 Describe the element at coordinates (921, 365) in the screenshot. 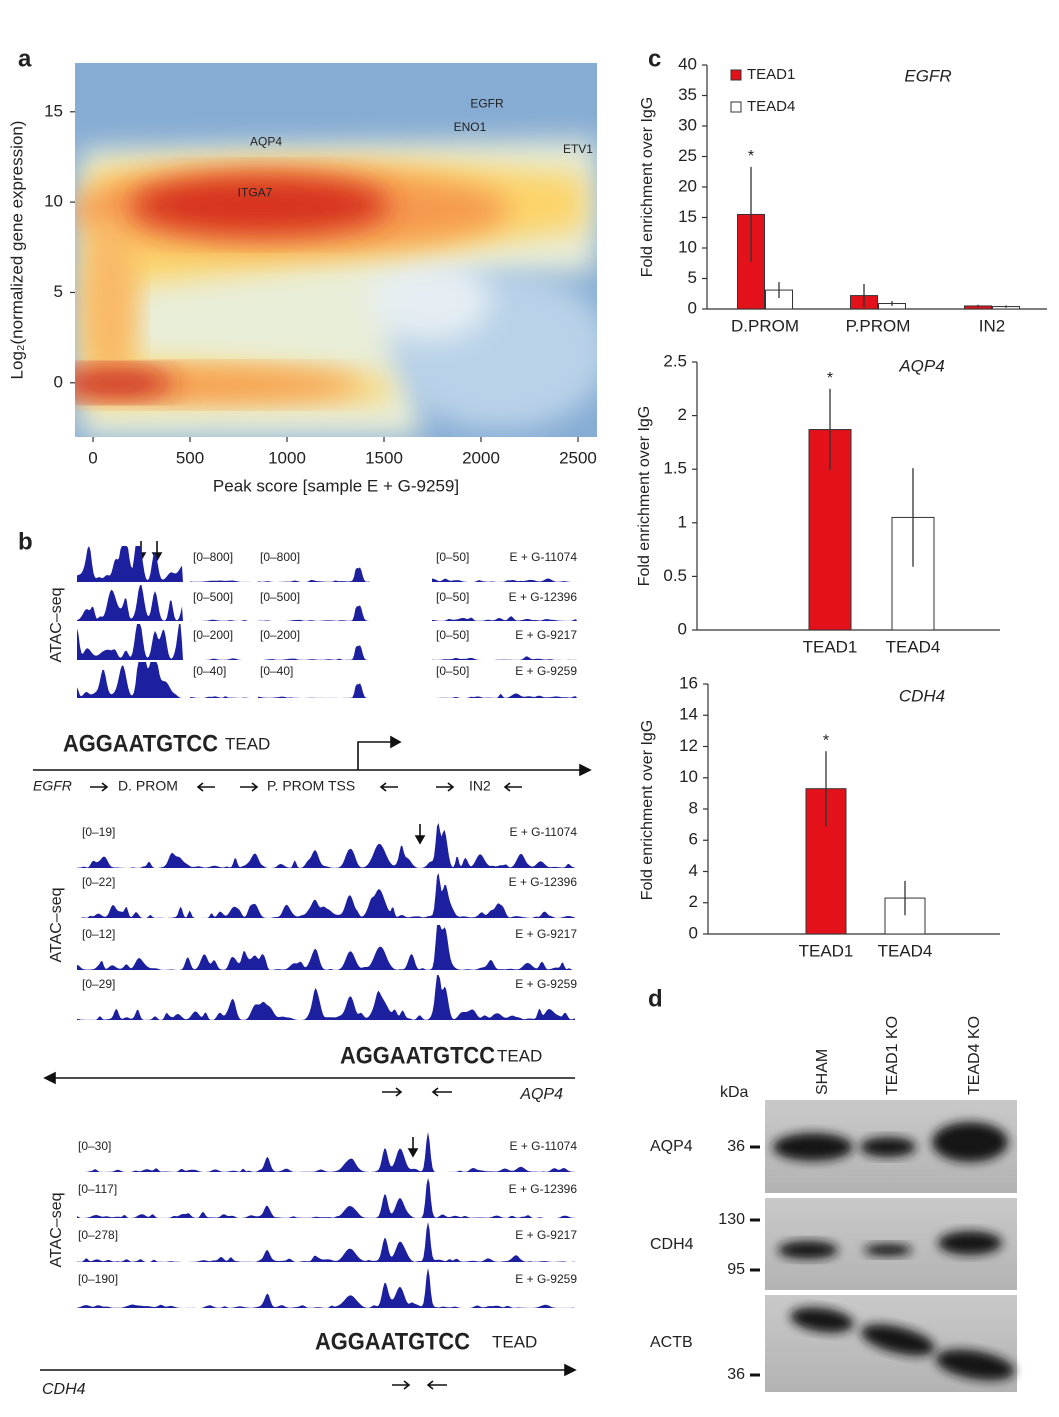

I see `chart-title: AQP4` at that location.